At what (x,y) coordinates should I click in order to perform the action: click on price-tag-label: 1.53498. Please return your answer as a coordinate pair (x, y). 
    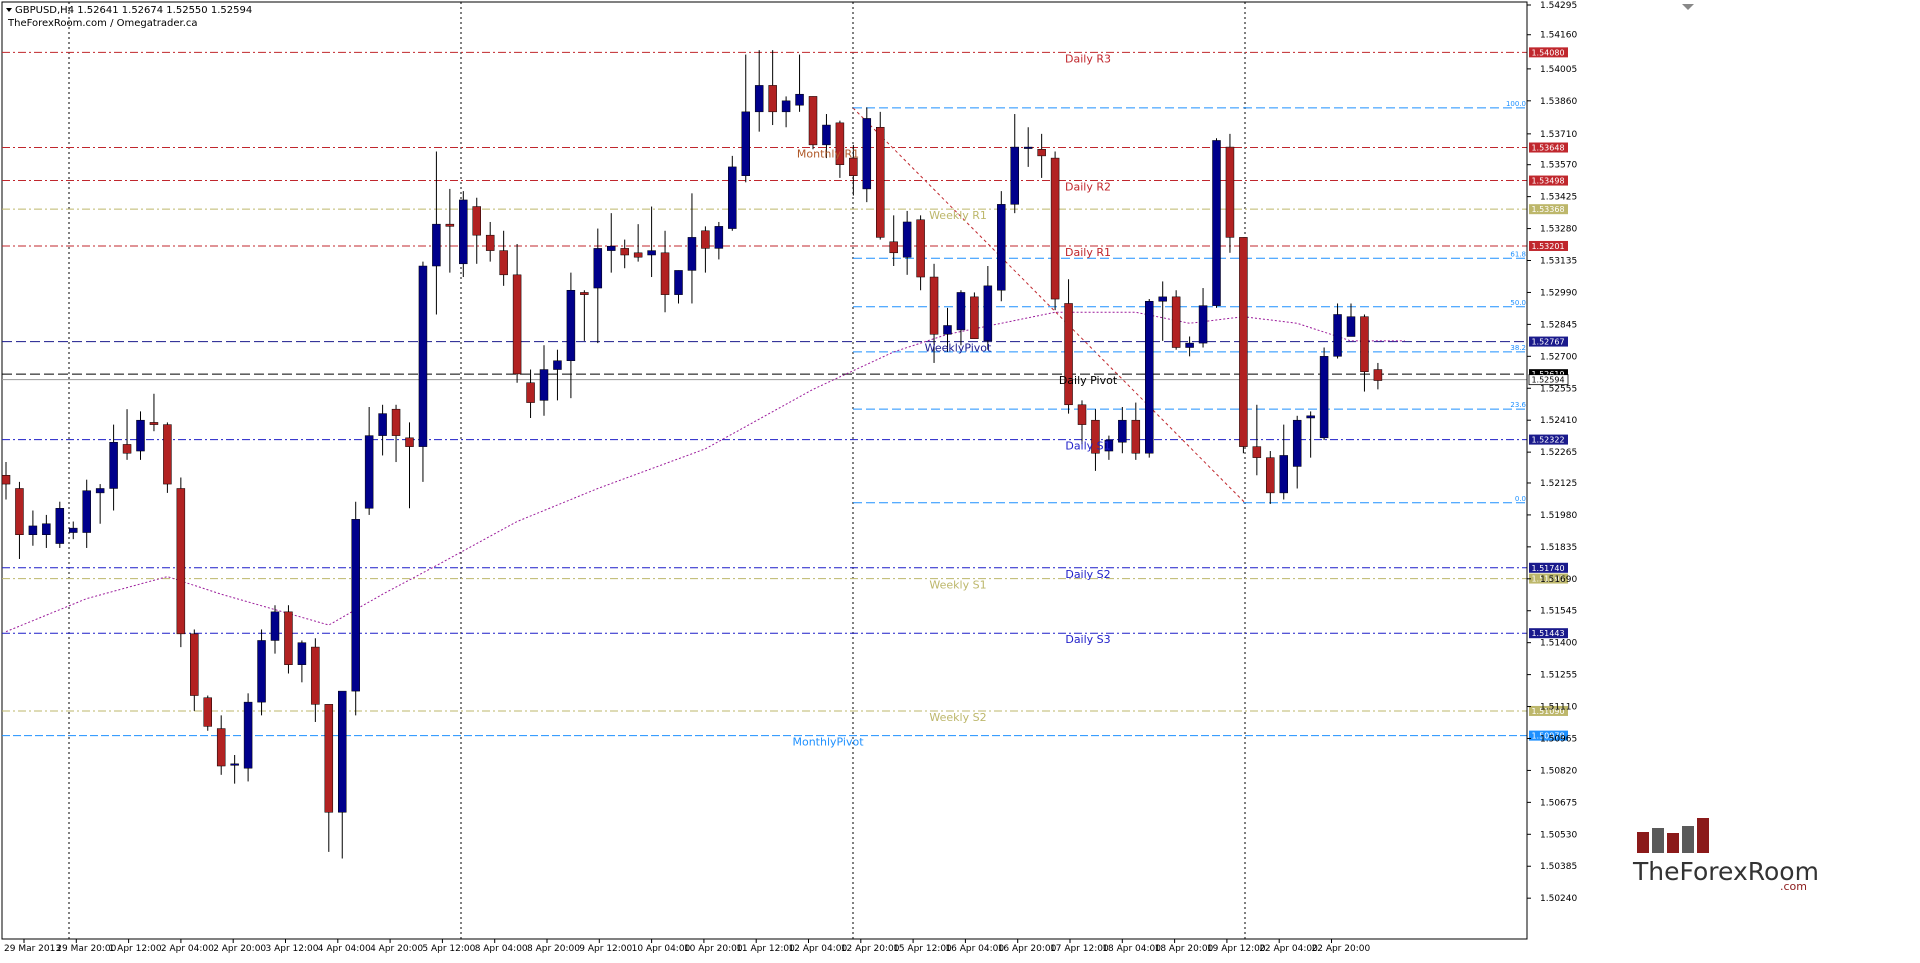
    Looking at the image, I should click on (1547, 181).